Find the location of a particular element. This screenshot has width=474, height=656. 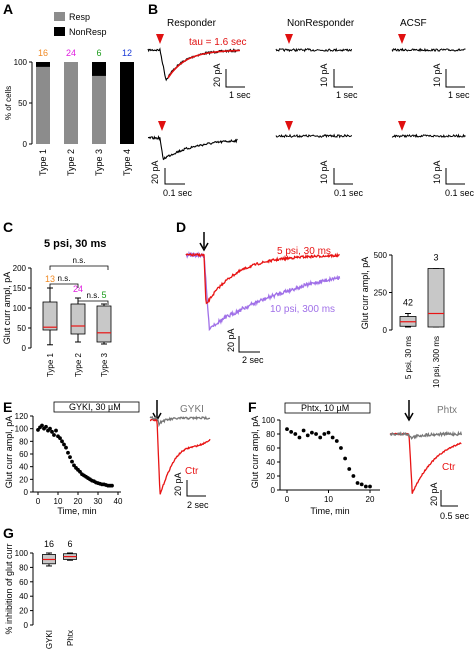

bar-count-label: 16 is located at coordinates (43, 53).